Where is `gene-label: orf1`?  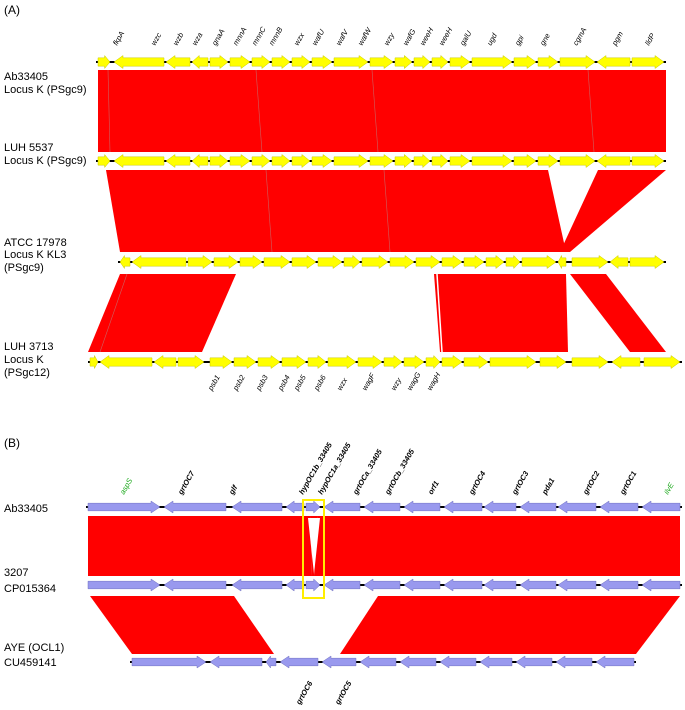
gene-label: orf1 is located at coordinates (433, 487).